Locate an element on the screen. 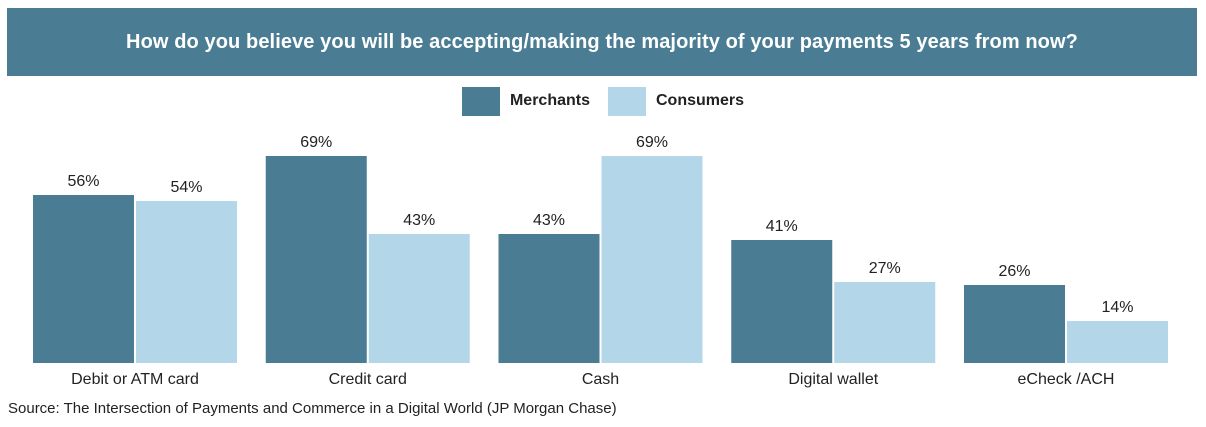 Image resolution: width=1206 pixels, height=427 pixels. data-label-merchants-echeck-ach: 26% is located at coordinates (1014, 271).